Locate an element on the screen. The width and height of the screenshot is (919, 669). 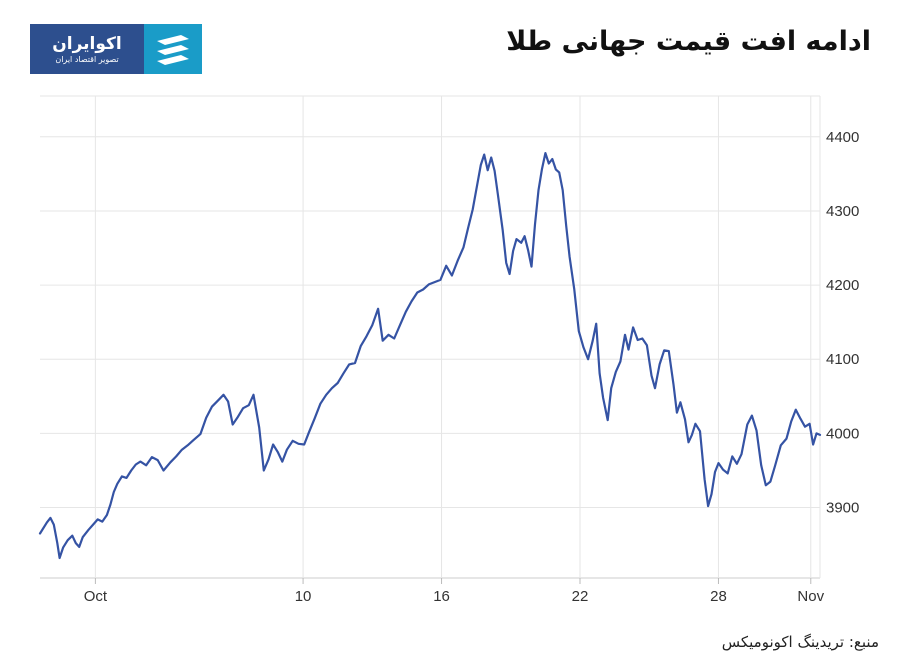
x-tick-label: 22 is located at coordinates (580, 596).